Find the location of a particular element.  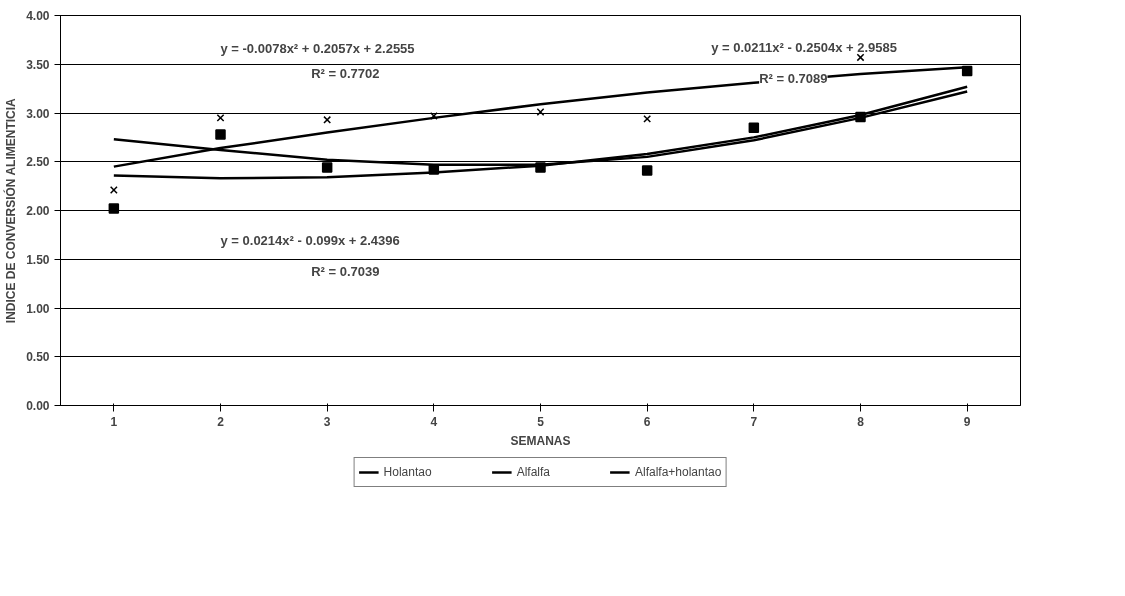

legend-label: Holantao is located at coordinates (407, 472).